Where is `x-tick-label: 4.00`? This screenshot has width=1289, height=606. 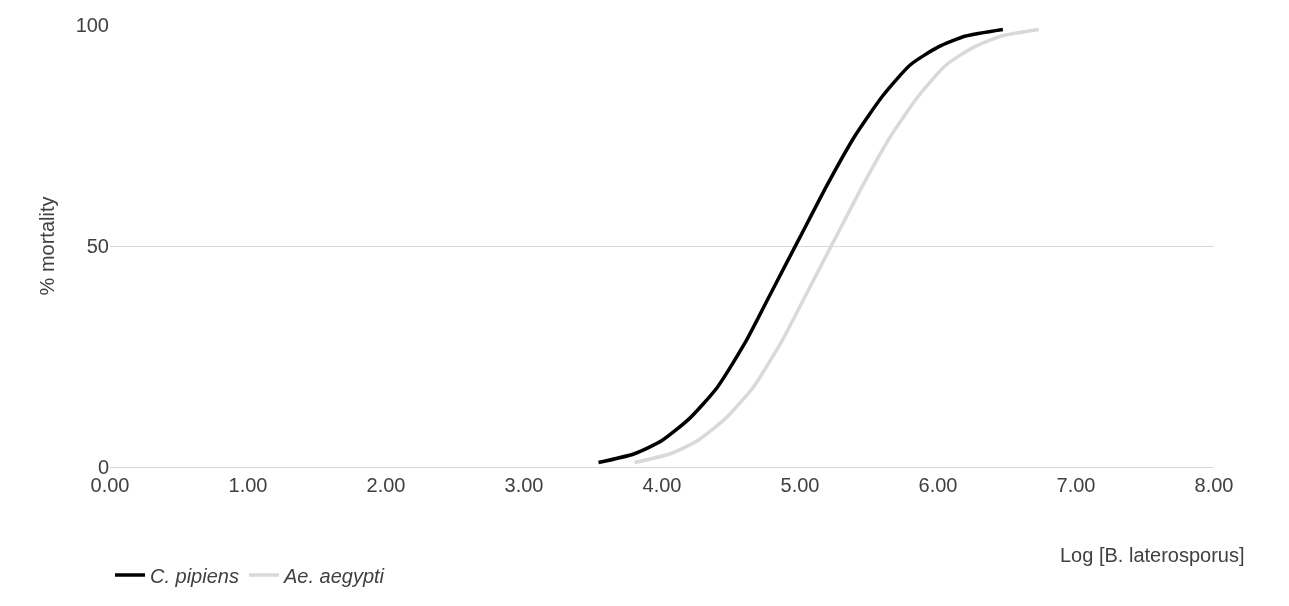
x-tick-label: 4.00 is located at coordinates (662, 485).